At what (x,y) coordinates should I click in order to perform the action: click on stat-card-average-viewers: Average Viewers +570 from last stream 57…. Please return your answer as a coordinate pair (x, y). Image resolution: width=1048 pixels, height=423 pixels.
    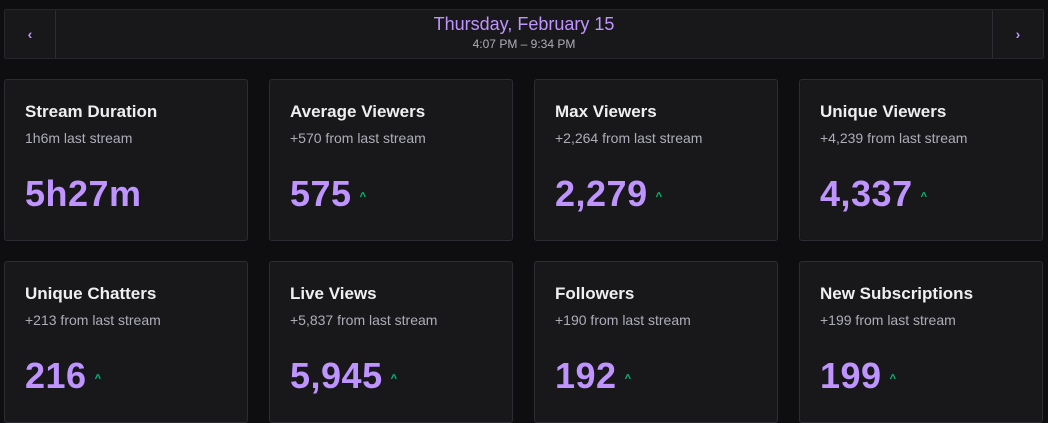
    Looking at the image, I should click on (391, 160).